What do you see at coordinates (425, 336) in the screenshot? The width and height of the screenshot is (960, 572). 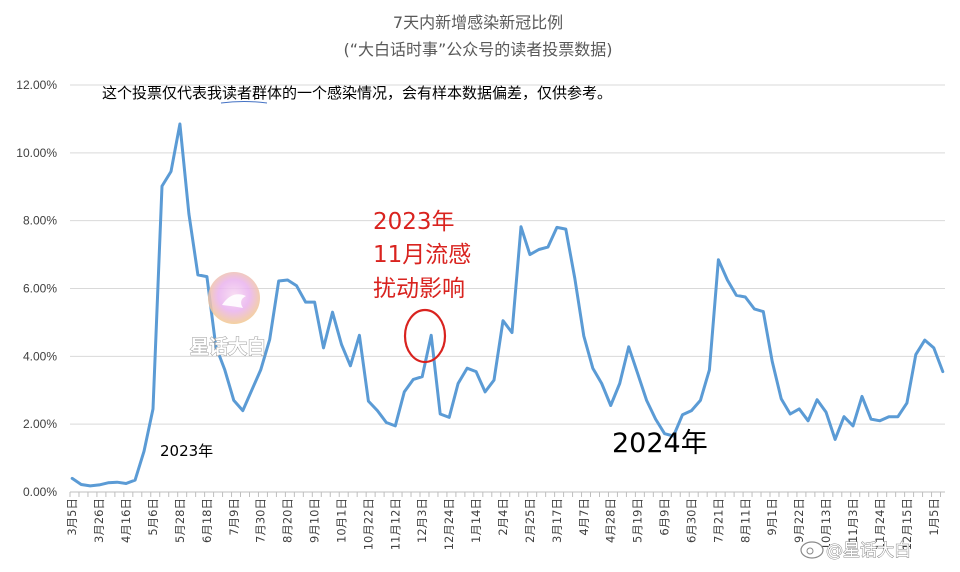 I see `flu-spike-circle` at bounding box center [425, 336].